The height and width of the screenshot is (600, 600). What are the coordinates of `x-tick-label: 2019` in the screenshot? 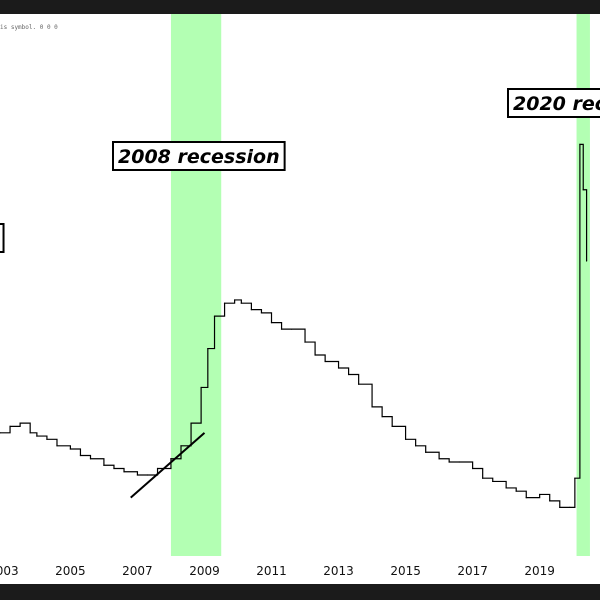 It's located at (539, 571).